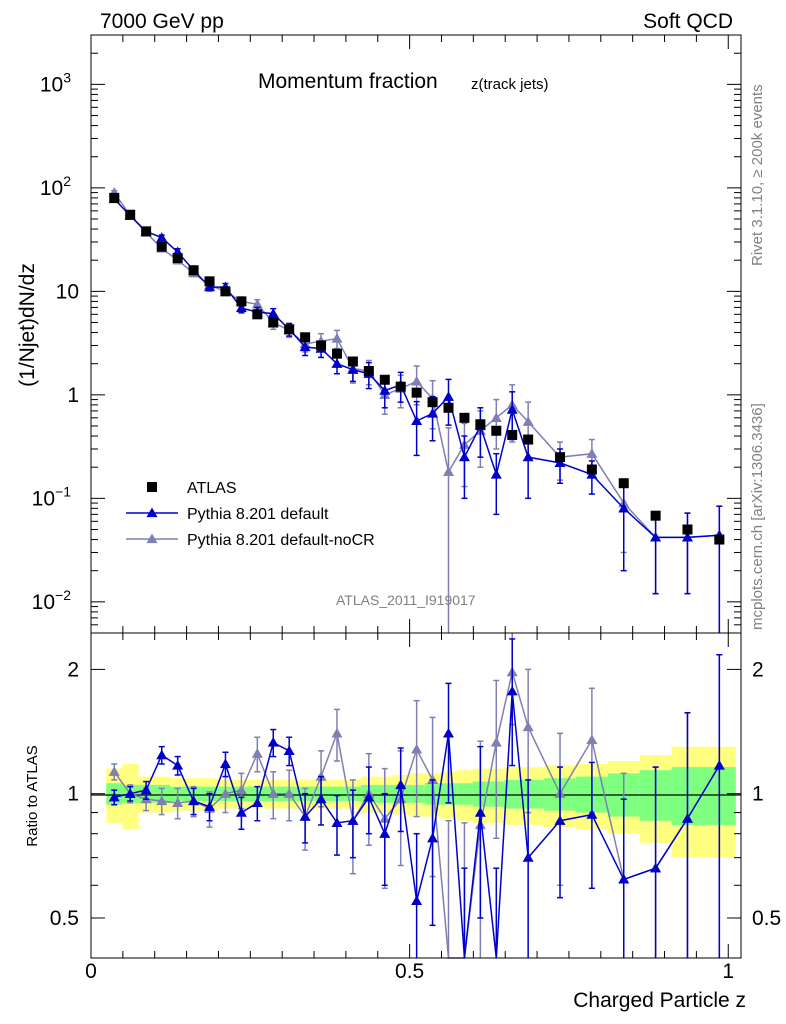  Describe the element at coordinates (52, 496) in the screenshot. I see `main-y-tick-label: 10⁻¹` at that location.